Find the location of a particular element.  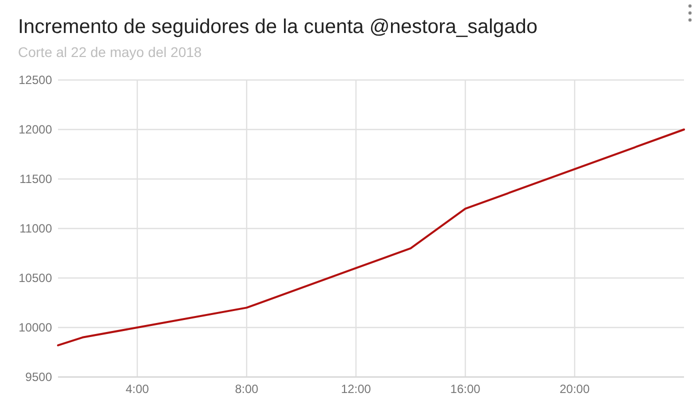

x-tick-label: 16:00 is located at coordinates (465, 389).